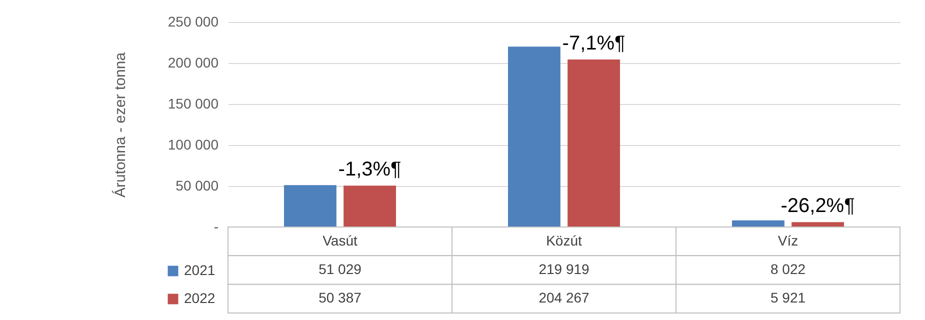 The height and width of the screenshot is (320, 925). Describe the element at coordinates (216, 226) in the screenshot. I see `y-tick-label: -` at that location.